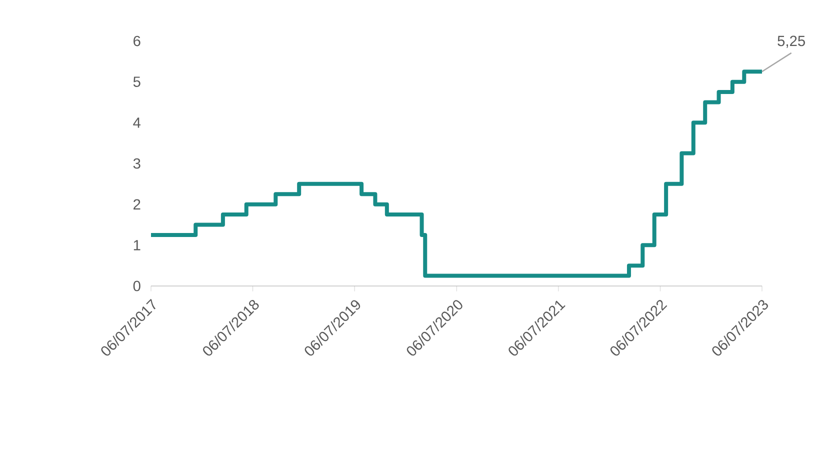 This screenshot has width=829, height=459. I want to click on y-tick-label: 1, so click(137, 245).